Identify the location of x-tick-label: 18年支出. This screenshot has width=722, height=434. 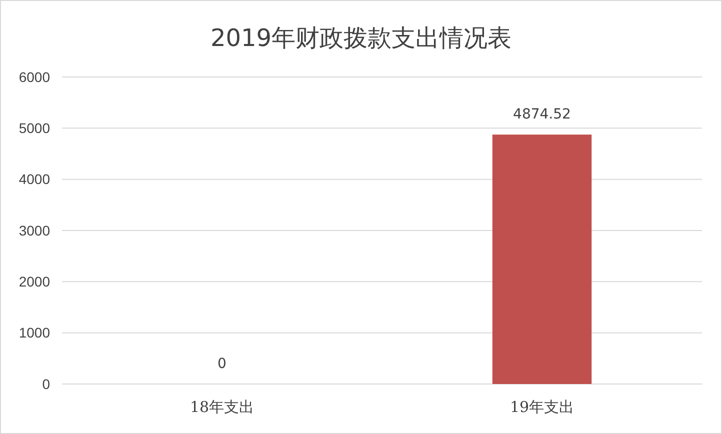
(222, 407).